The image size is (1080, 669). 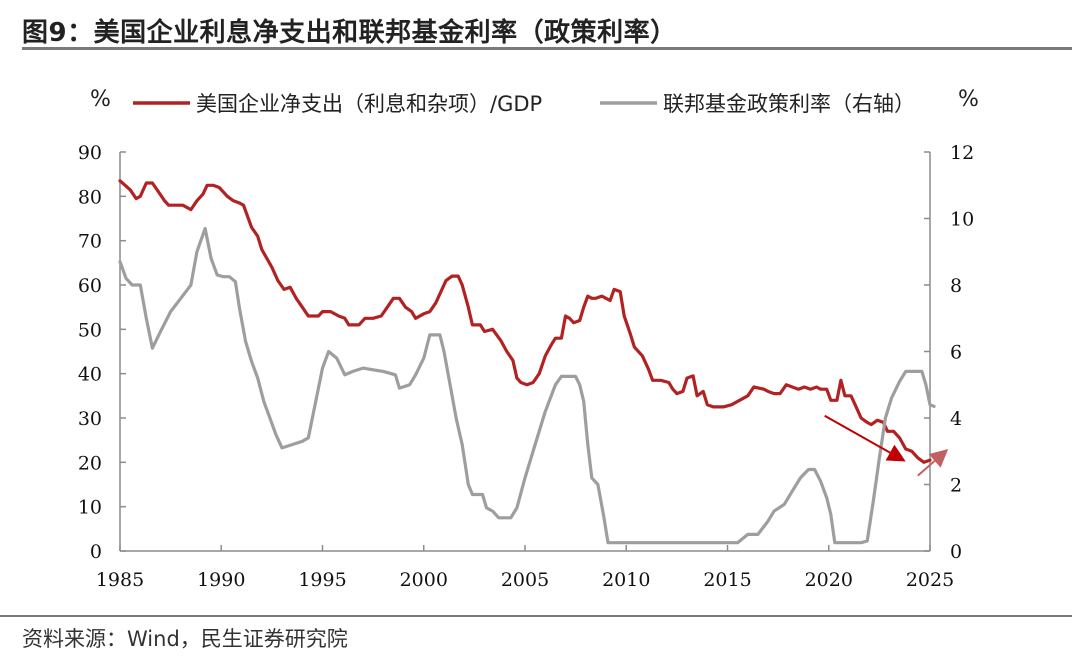 What do you see at coordinates (956, 286) in the screenshot?
I see `right-tick-label: 8` at bounding box center [956, 286].